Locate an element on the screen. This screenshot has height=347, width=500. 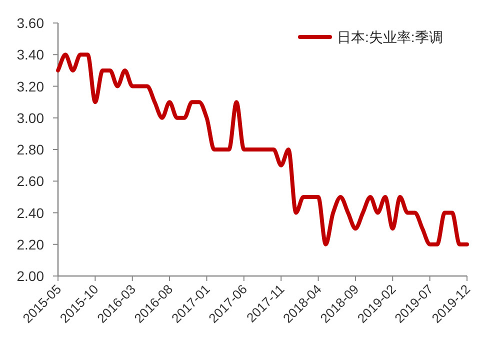
y-tick-label: 2.00 is located at coordinates (30, 276).